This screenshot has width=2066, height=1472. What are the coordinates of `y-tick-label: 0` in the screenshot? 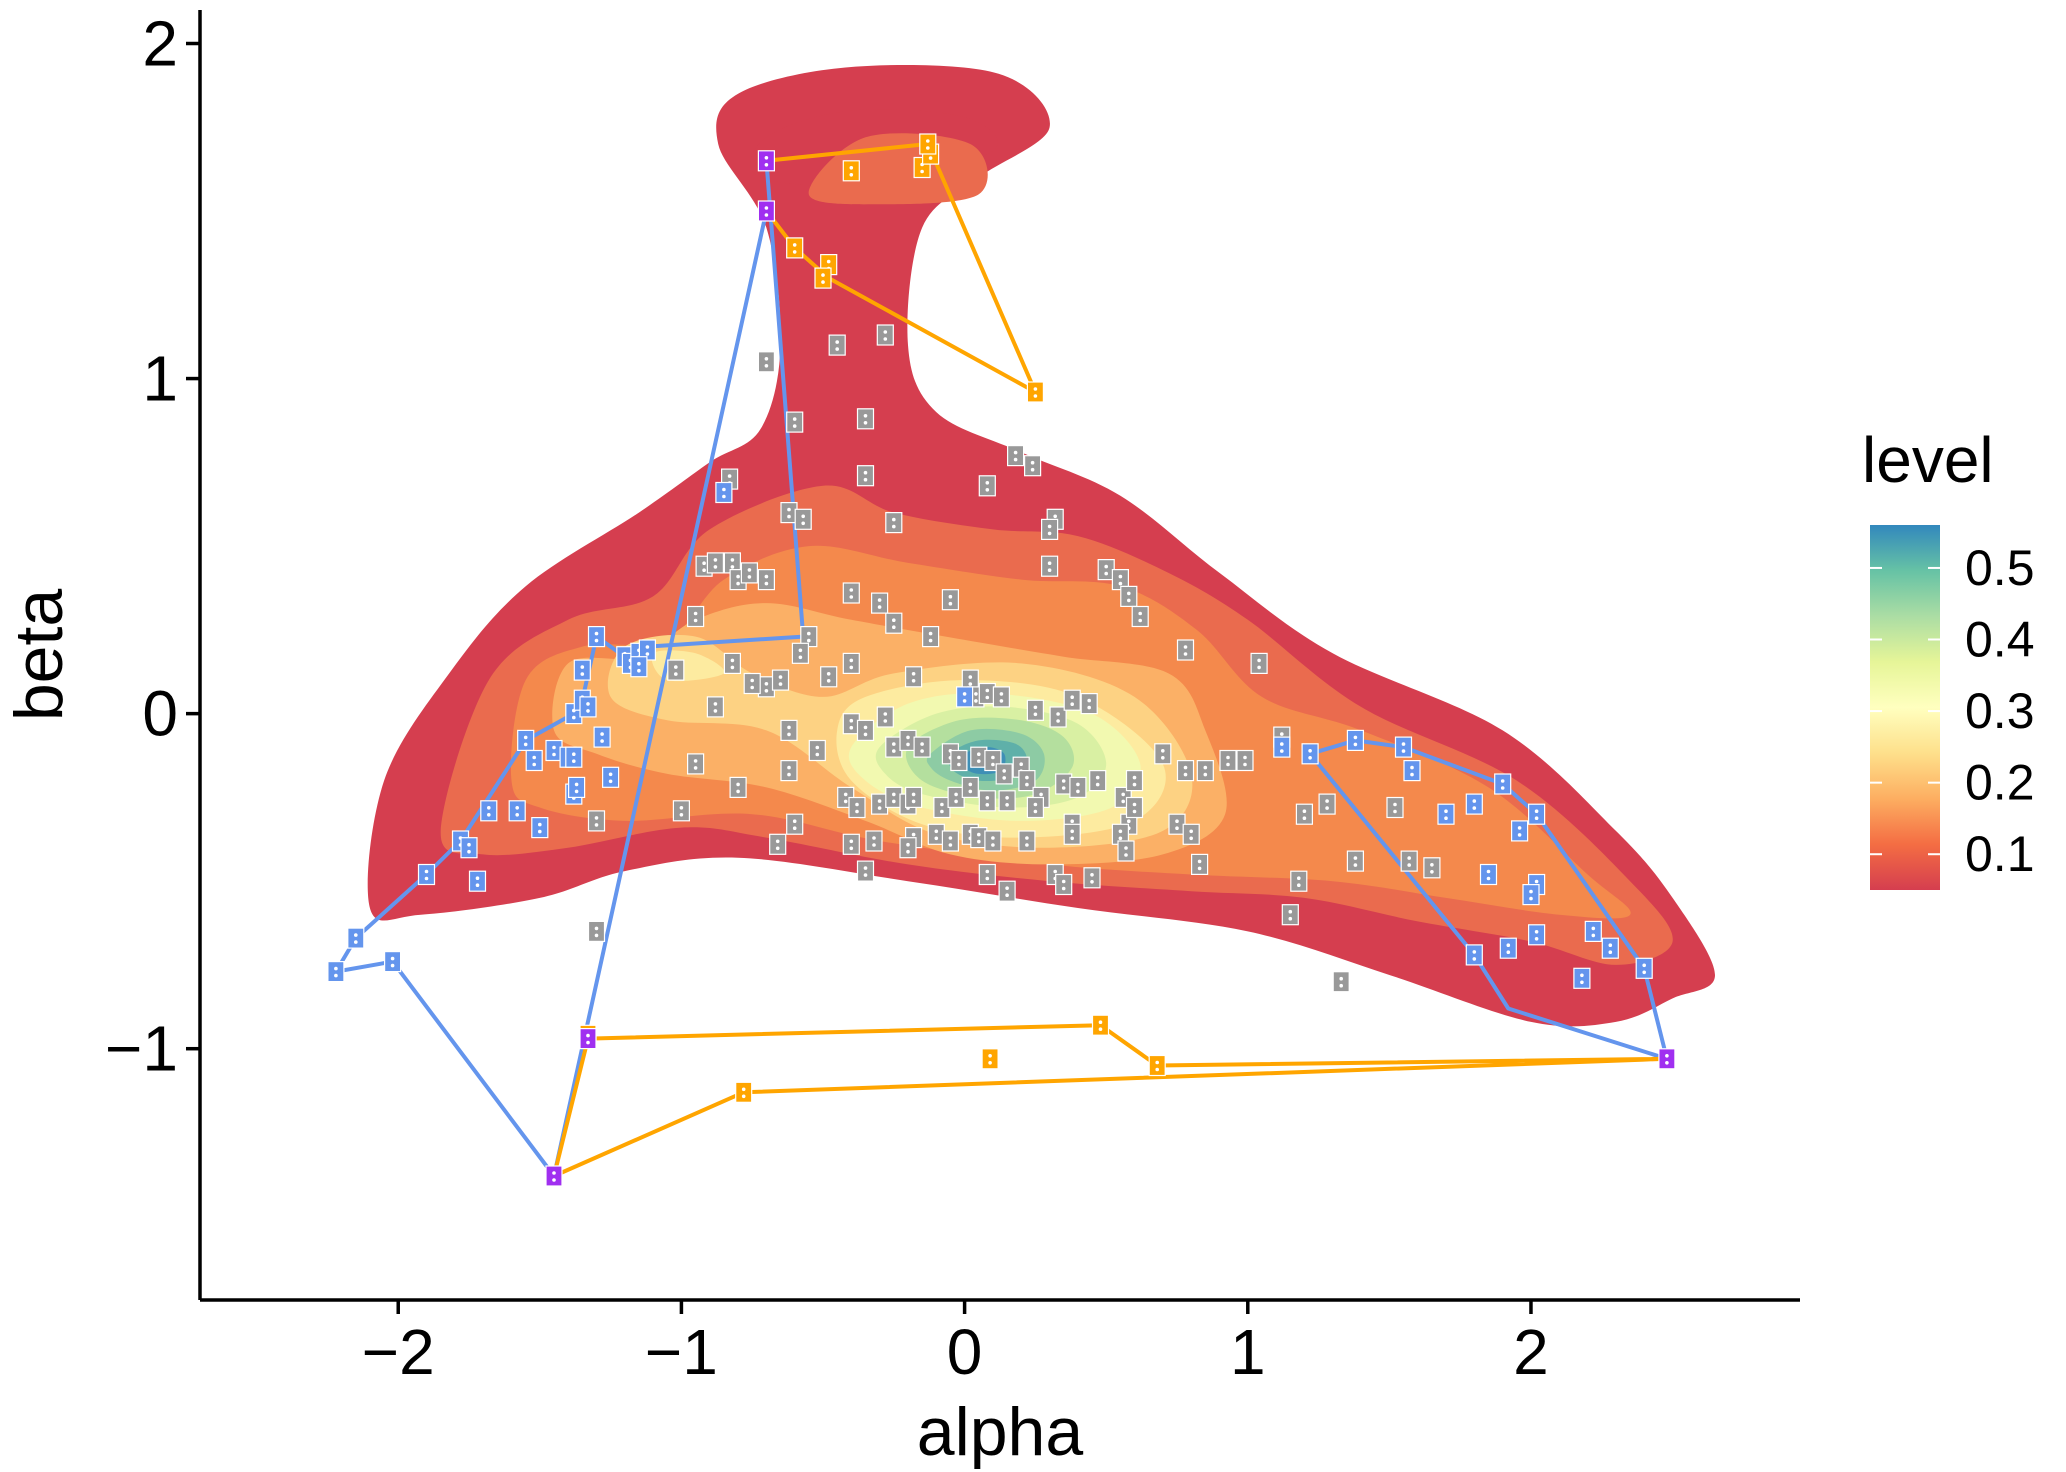 It's located at (160, 714).